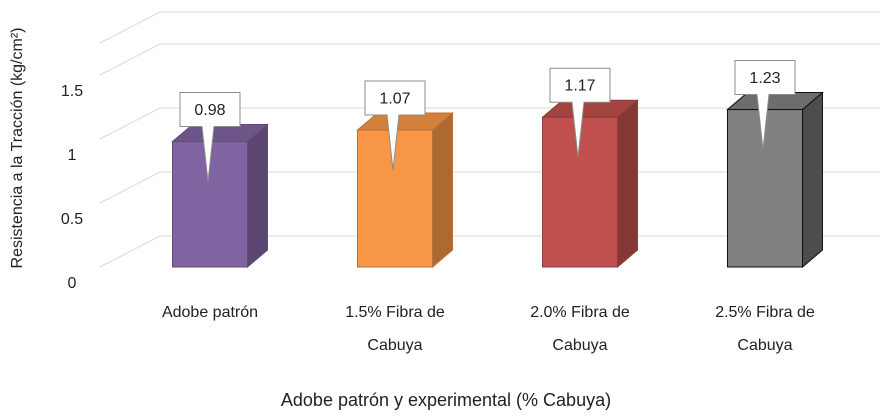 Image resolution: width=892 pixels, height=416 pixels. What do you see at coordinates (72, 155) in the screenshot?
I see `y-tick-label: 1` at bounding box center [72, 155].